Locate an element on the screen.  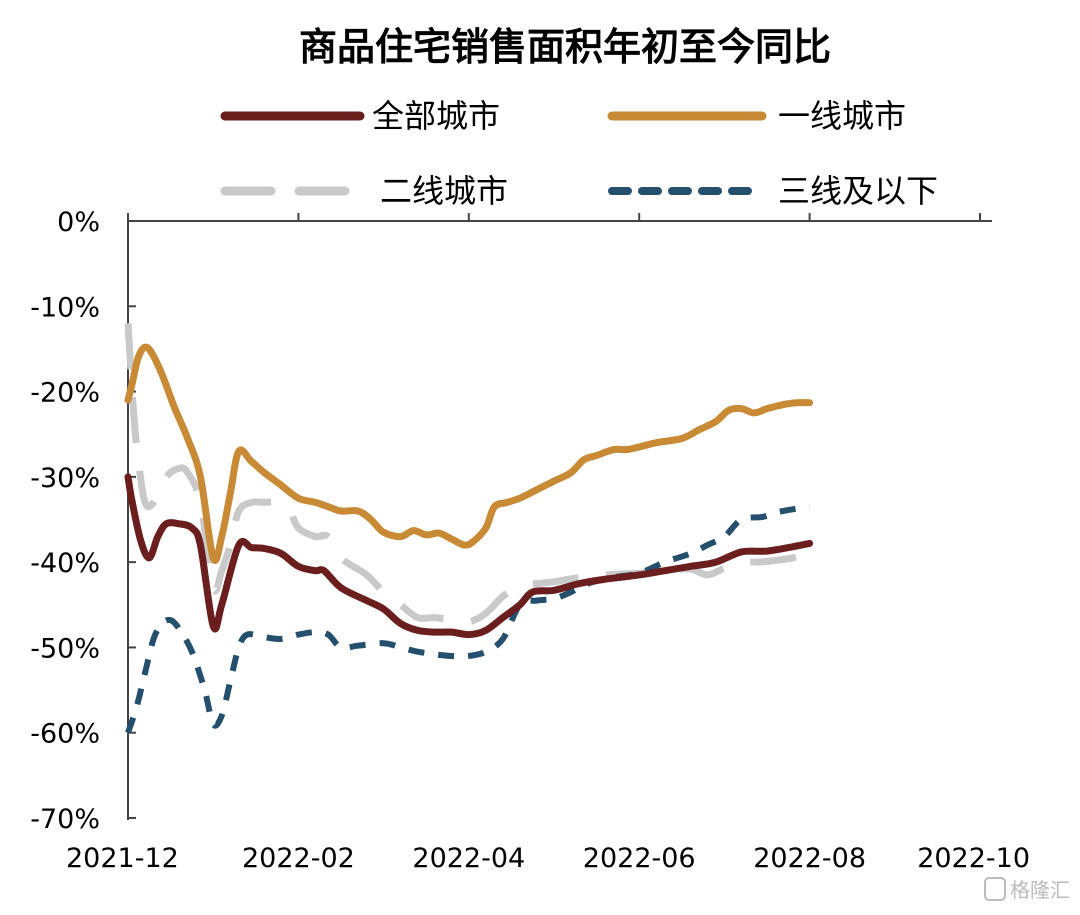
y-tick-label: -70% is located at coordinates (65, 819).